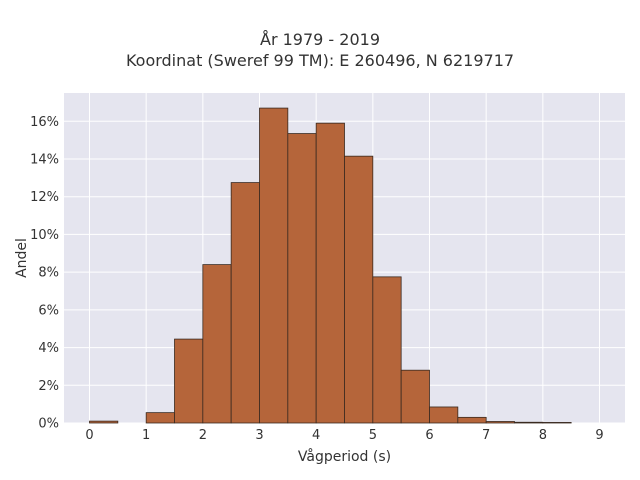 The height and width of the screenshot is (480, 640). Describe the element at coordinates (320, 39) in the screenshot. I see `chart-title-line-1: År 1979 - 2019` at that location.